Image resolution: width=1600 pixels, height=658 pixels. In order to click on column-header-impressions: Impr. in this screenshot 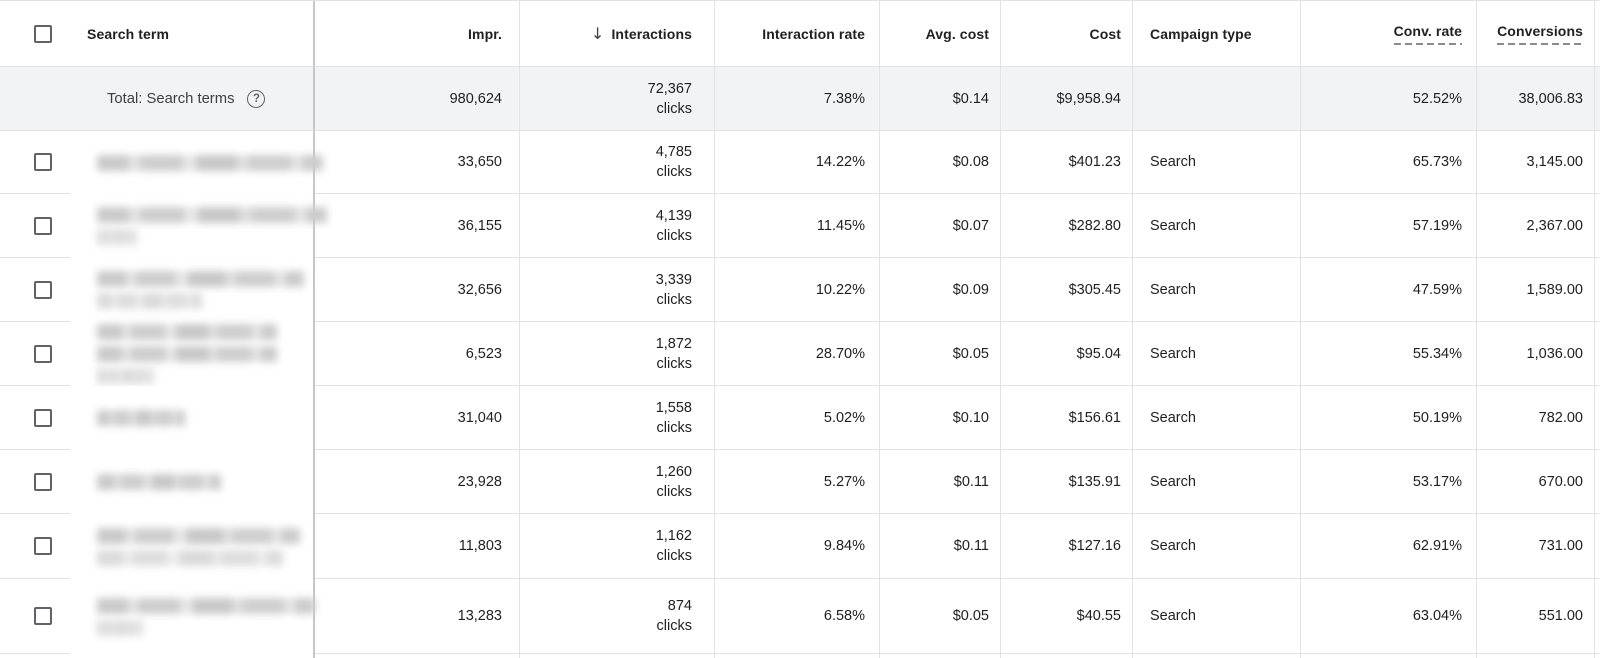, I will do `click(417, 34)`.